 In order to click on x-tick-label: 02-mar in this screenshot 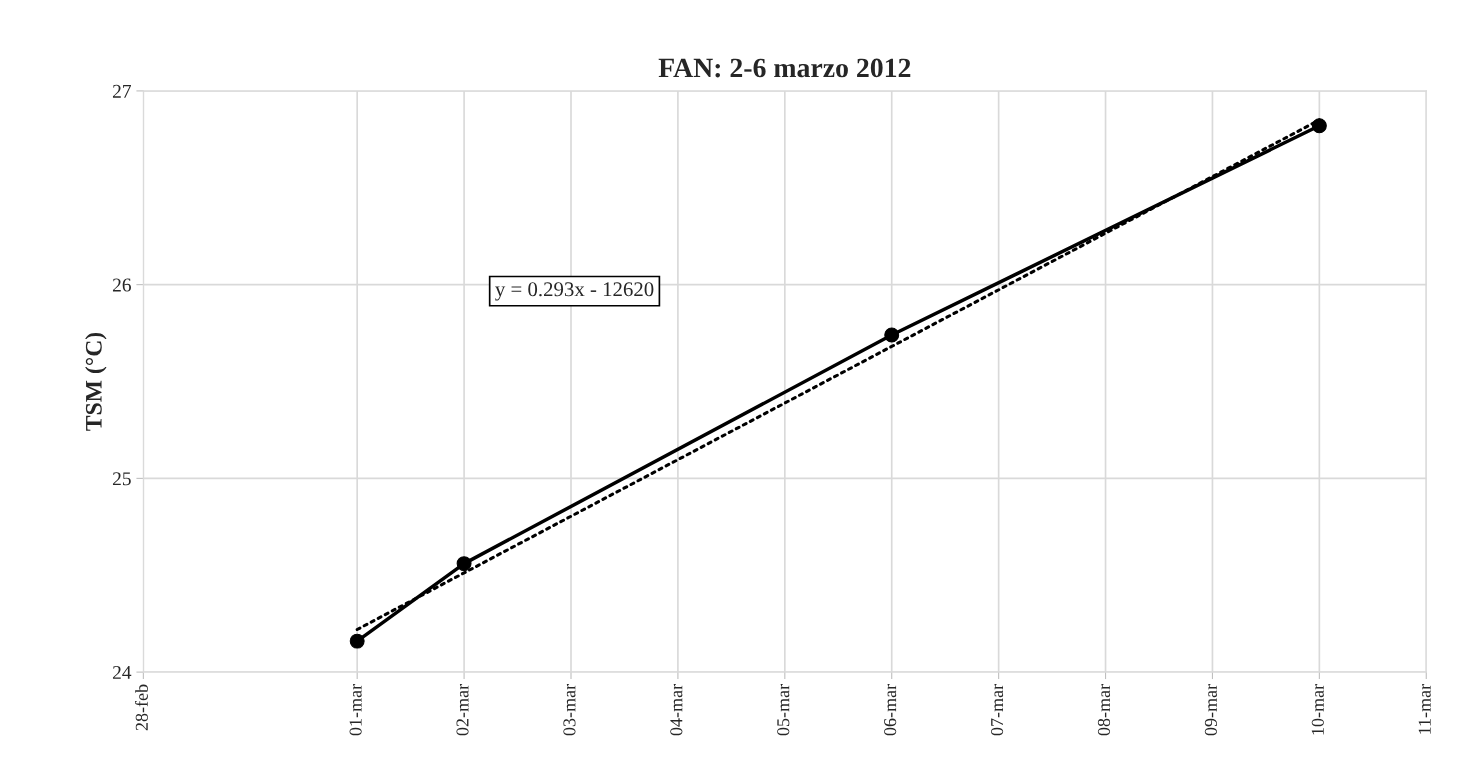, I will do `click(462, 710)`.